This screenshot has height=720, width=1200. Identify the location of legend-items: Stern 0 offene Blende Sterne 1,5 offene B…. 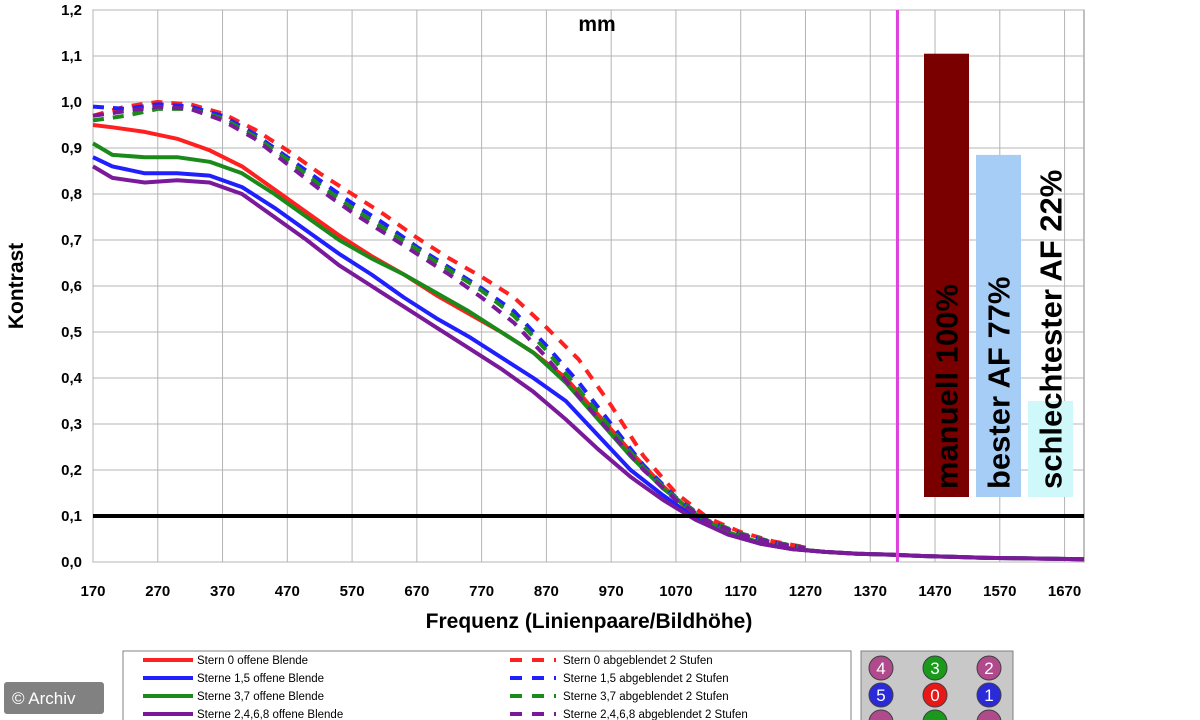
(445, 687).